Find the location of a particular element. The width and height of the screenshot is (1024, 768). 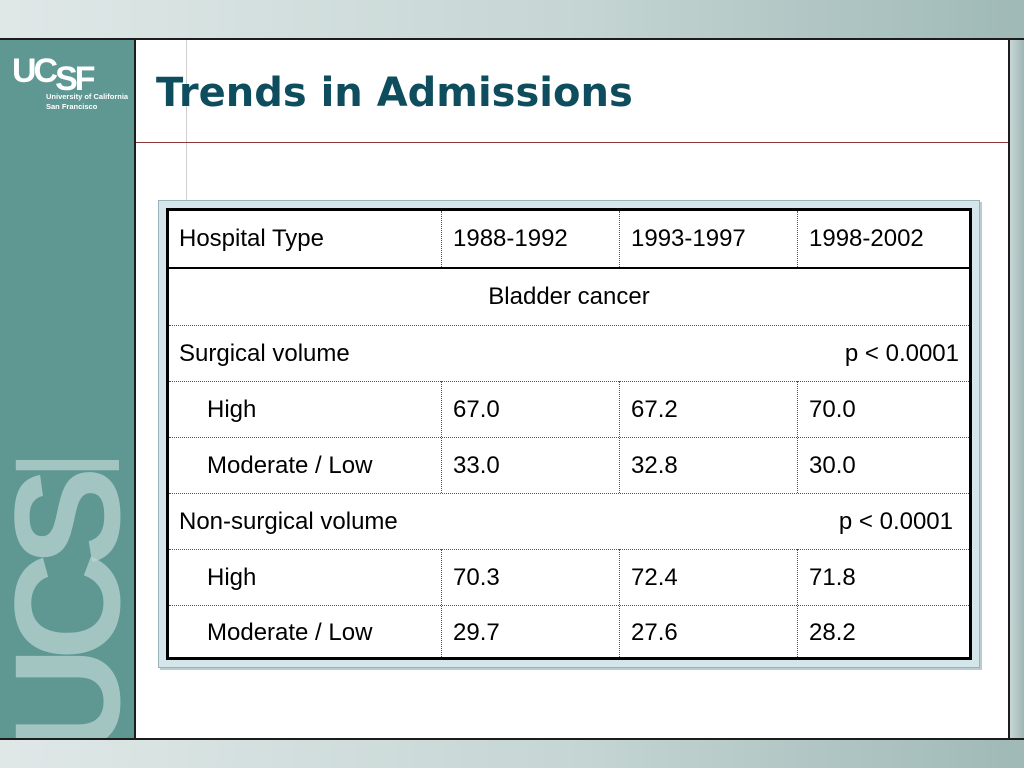

top-banner is located at coordinates (512, 20).